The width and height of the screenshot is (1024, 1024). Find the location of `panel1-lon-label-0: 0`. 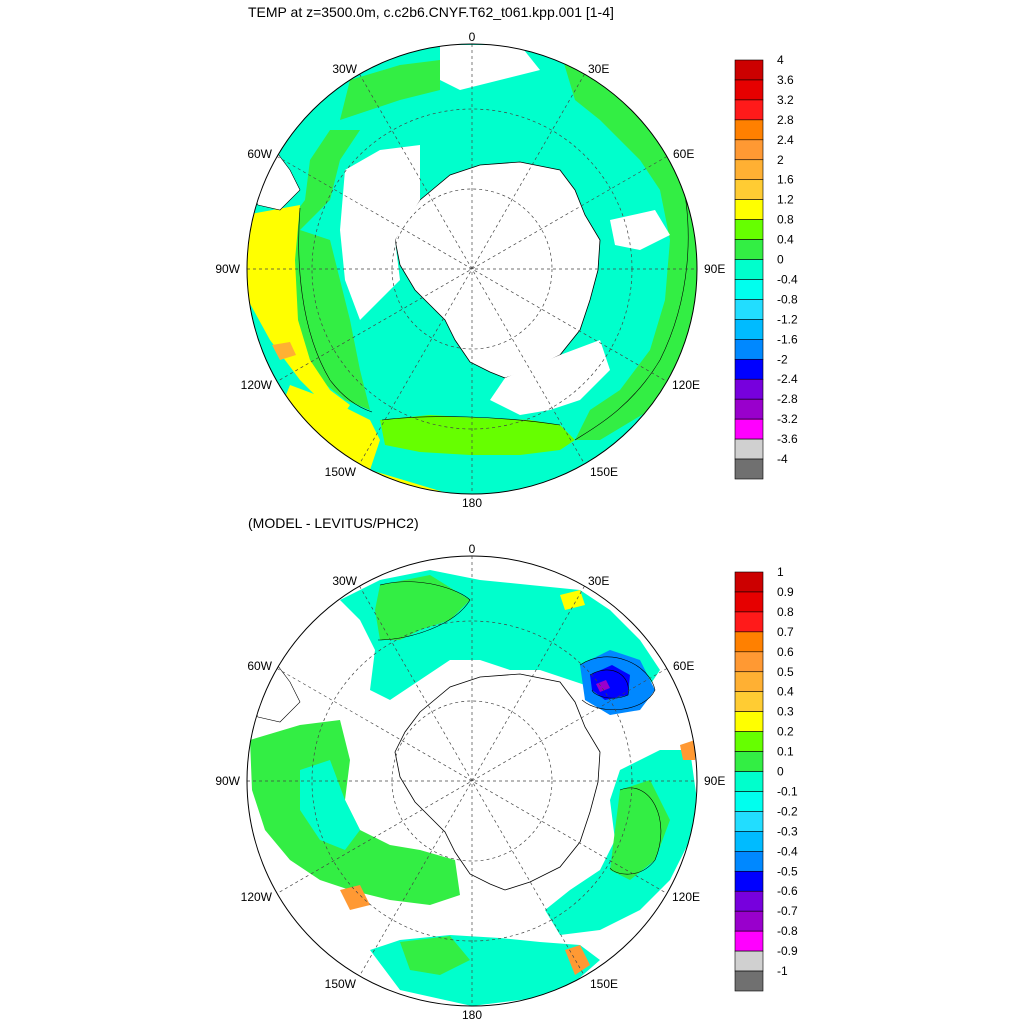

panel1-lon-label-0: 0 is located at coordinates (472, 37).